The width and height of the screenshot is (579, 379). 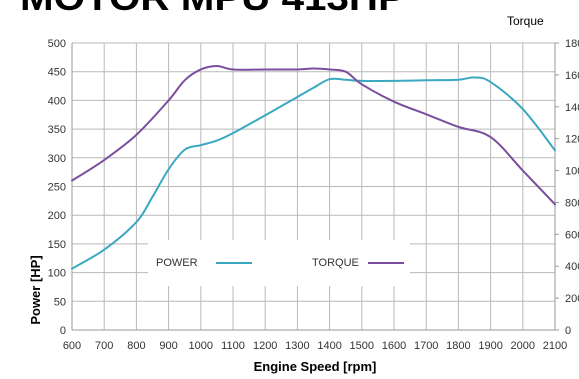 What do you see at coordinates (572, 267) in the screenshot?
I see `right-tick-label: 400` at bounding box center [572, 267].